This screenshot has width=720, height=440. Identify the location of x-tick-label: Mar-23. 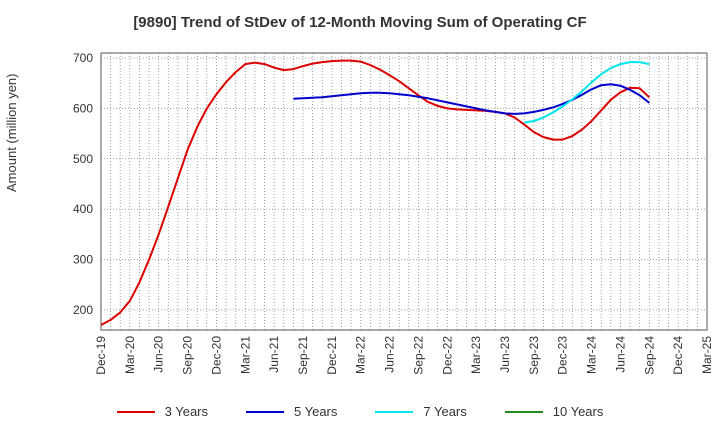
(476, 355).